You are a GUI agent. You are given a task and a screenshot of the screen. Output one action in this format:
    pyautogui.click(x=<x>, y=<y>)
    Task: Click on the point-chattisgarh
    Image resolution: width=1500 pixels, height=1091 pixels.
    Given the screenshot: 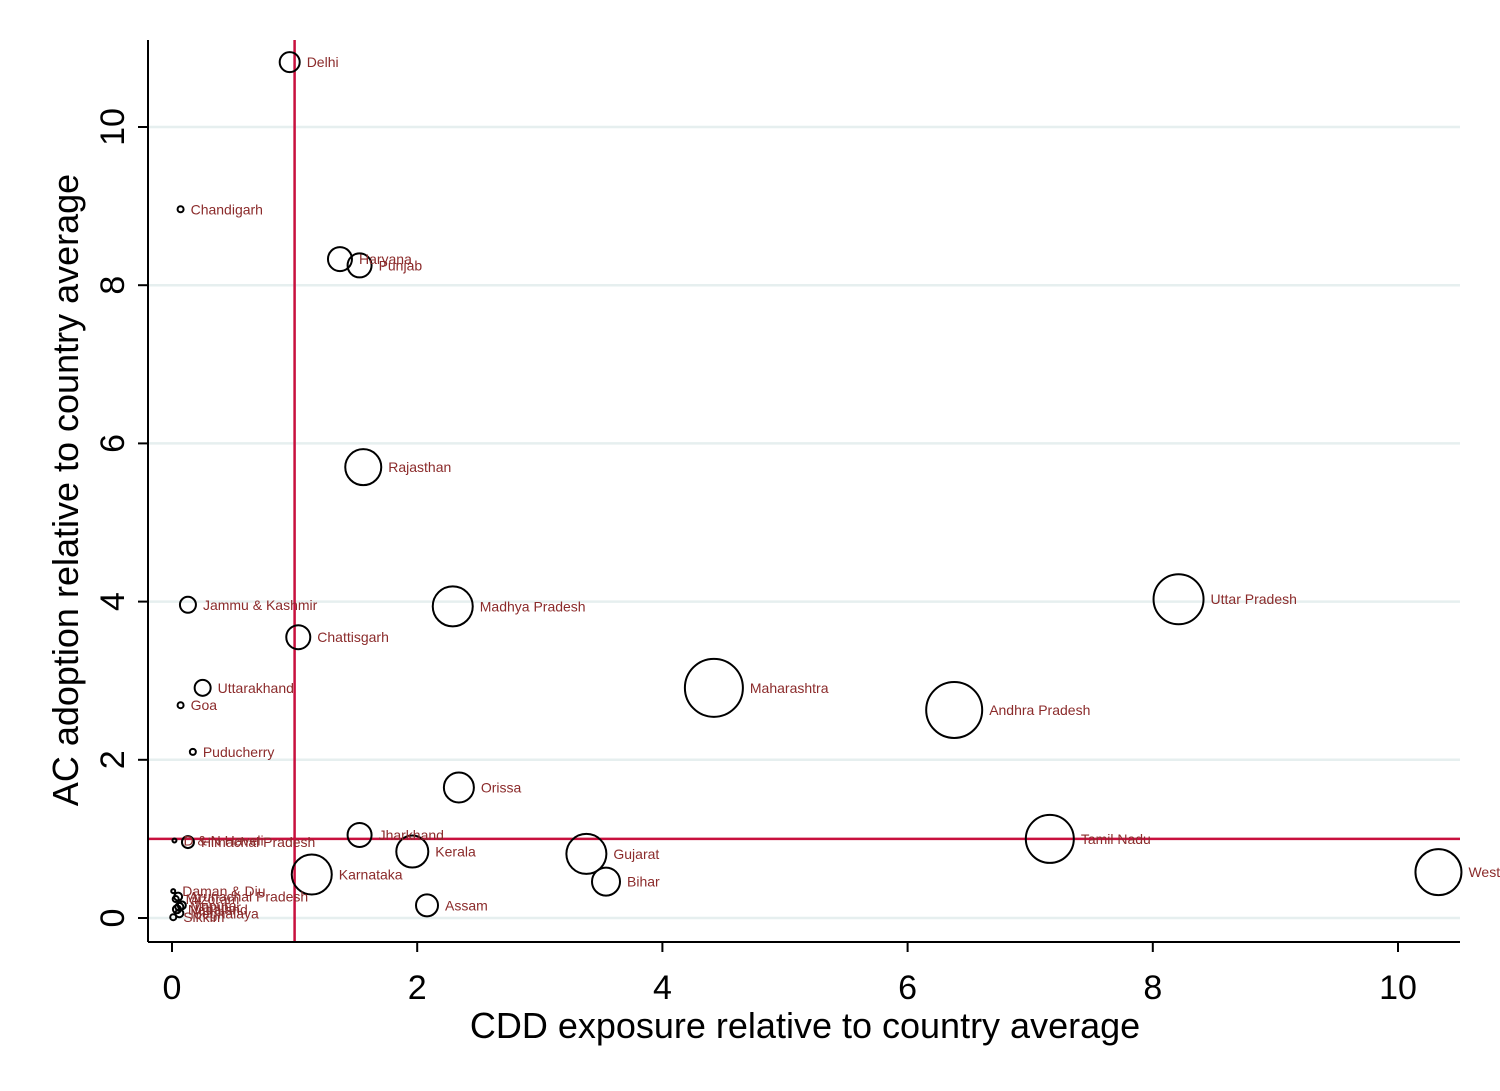 What is the action you would take?
    pyautogui.click(x=298, y=637)
    